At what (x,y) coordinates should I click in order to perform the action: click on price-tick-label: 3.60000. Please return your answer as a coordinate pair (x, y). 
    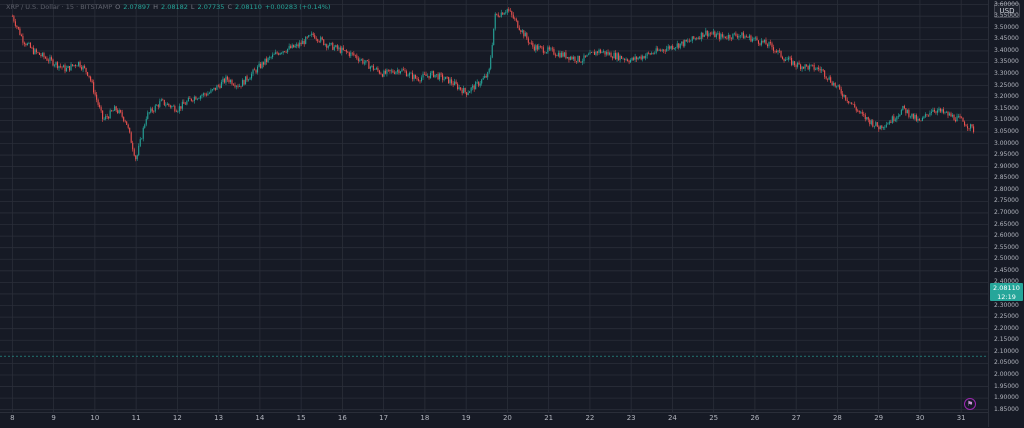
    Looking at the image, I should click on (1006, 4).